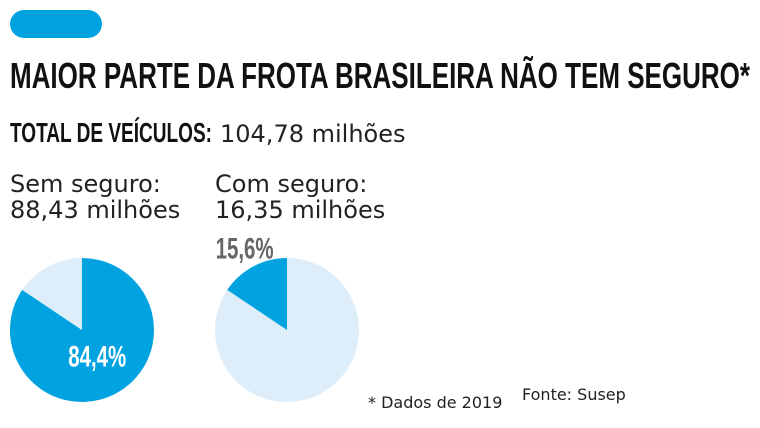 The image size is (760, 428). Describe the element at coordinates (312, 134) in the screenshot. I see `total-value: 104,78 milhões` at that location.